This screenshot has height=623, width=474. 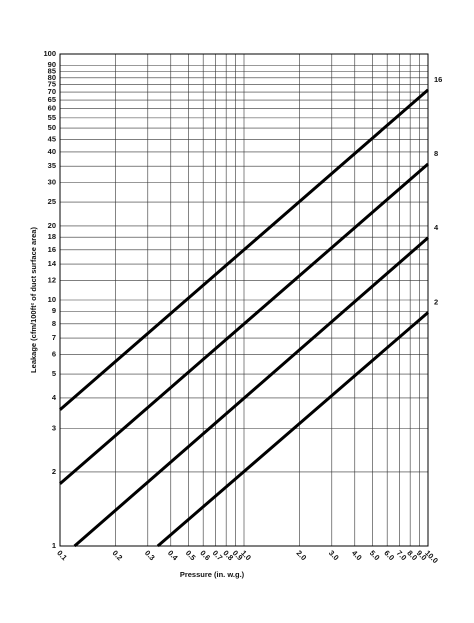 I want to click on y-tick-label: 50, so click(x=52, y=127).